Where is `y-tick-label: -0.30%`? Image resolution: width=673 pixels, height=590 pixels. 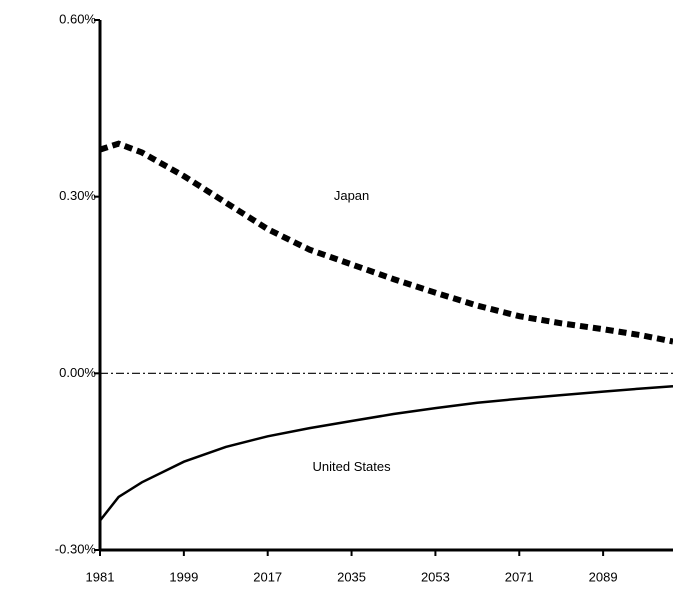 y-tick-label: -0.30% is located at coordinates (76, 548).